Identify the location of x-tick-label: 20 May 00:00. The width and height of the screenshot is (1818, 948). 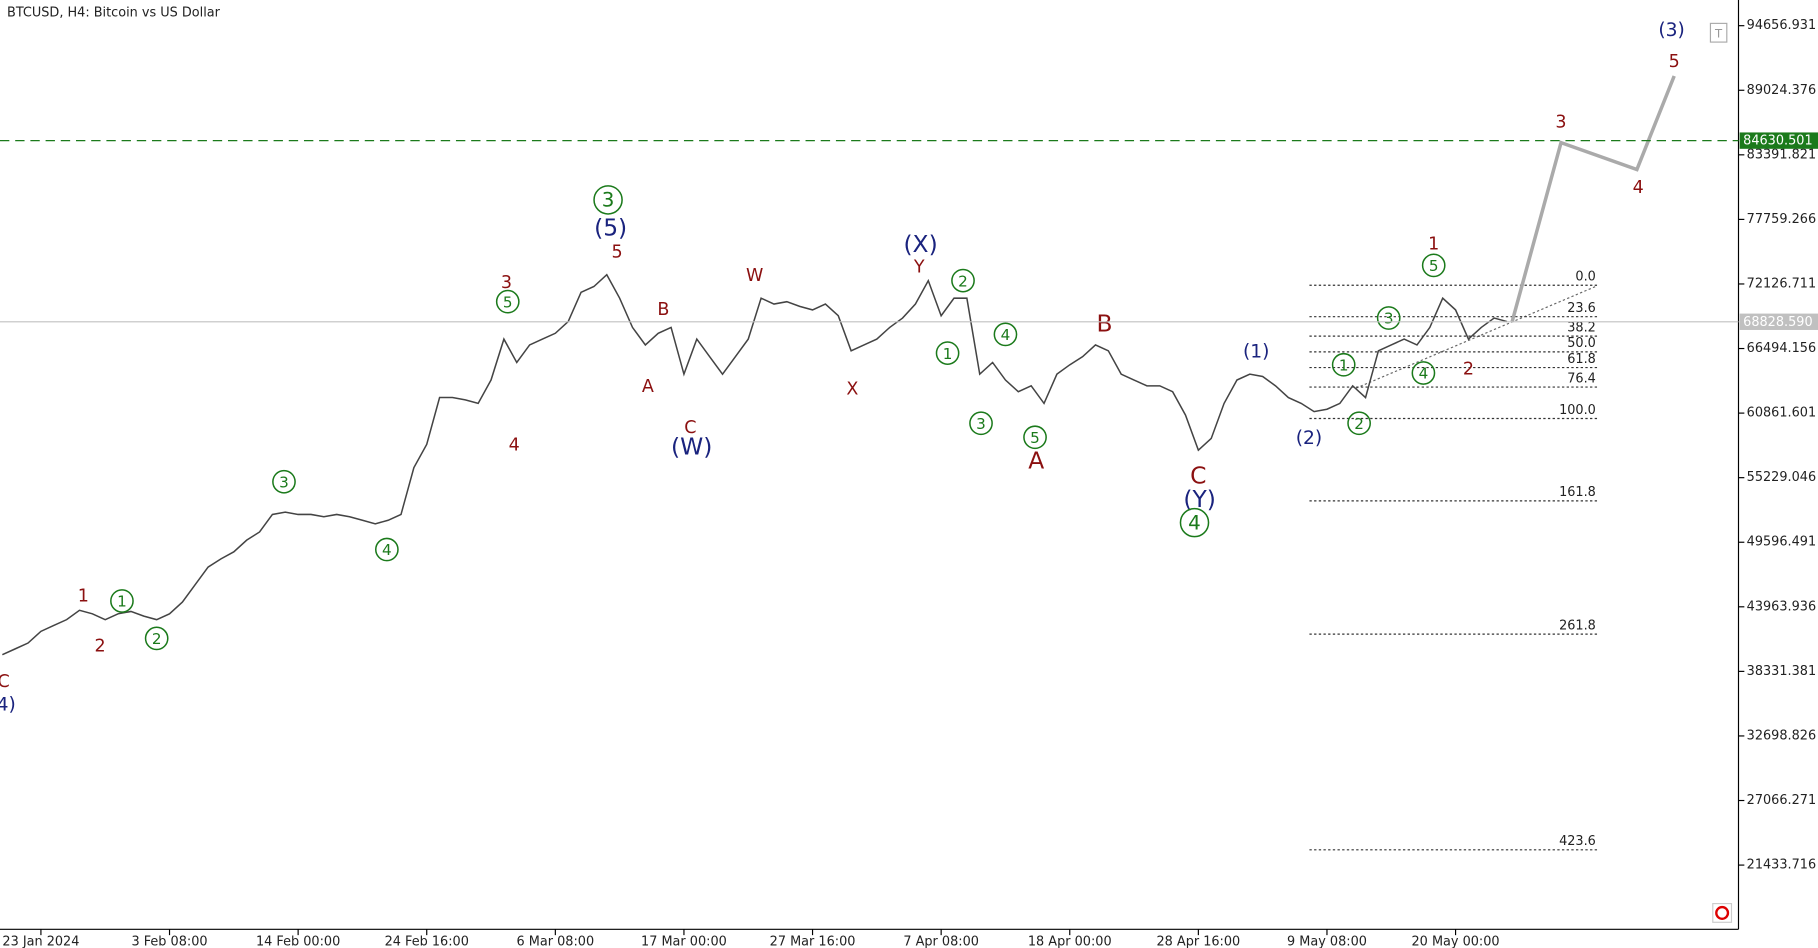
(1456, 941).